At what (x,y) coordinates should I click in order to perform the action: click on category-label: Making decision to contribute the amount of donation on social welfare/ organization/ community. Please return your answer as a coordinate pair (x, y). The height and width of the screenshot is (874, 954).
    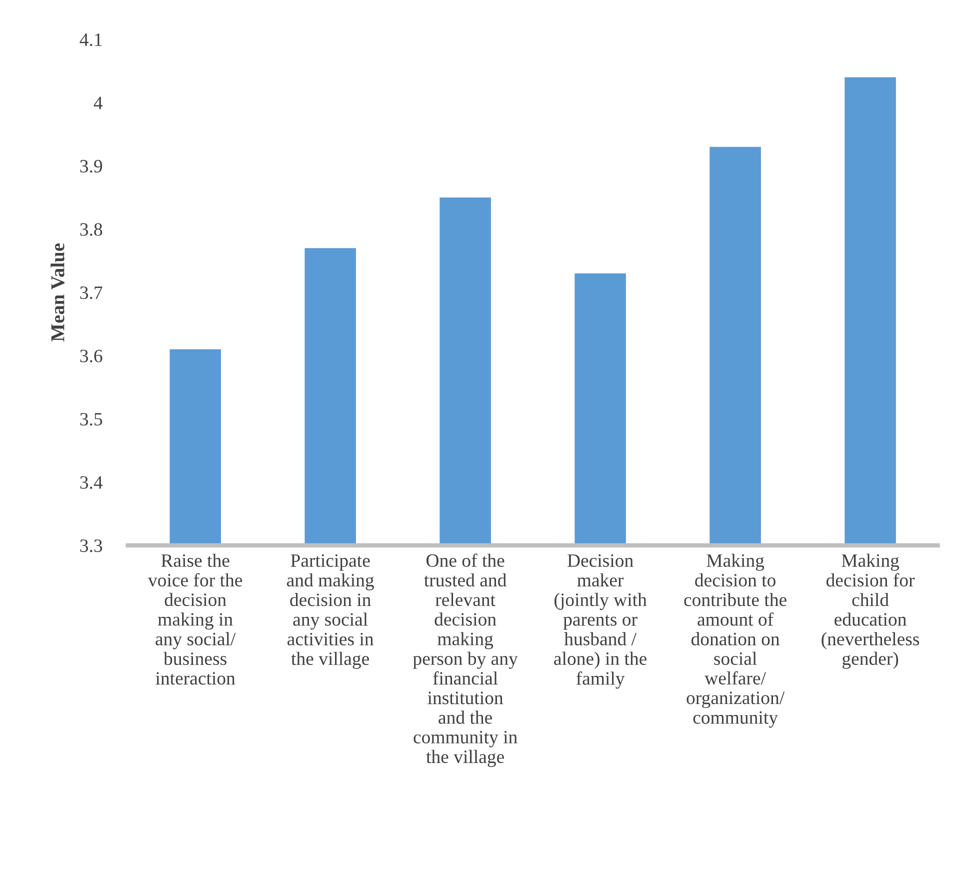
    Looking at the image, I should click on (735, 641).